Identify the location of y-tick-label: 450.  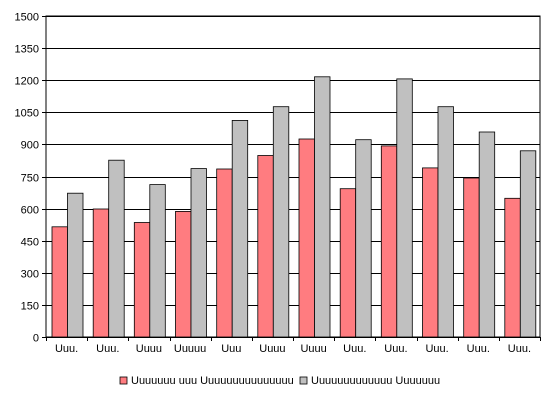
(30, 243).